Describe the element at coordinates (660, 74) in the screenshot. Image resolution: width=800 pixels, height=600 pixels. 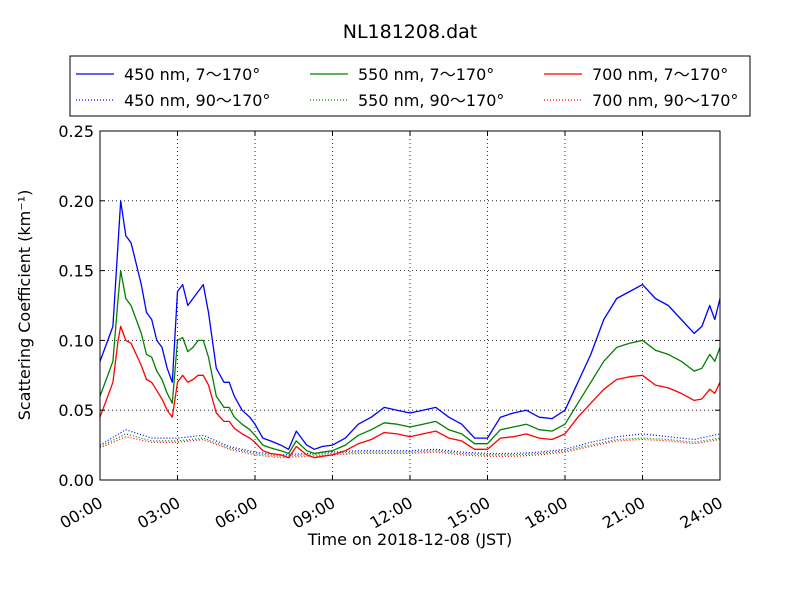
I see `legend-label-2: 700 nm, 7～170°` at that location.